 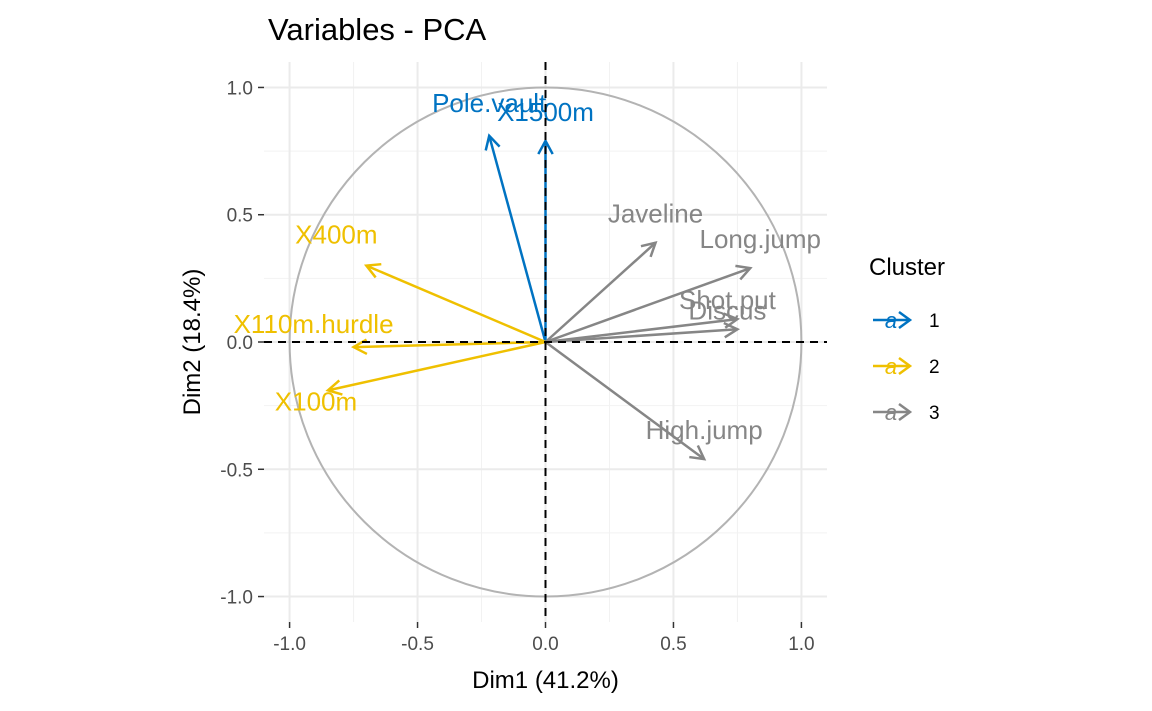 I want to click on x-axis-title: Dim1 (41.2%), so click(x=545, y=680).